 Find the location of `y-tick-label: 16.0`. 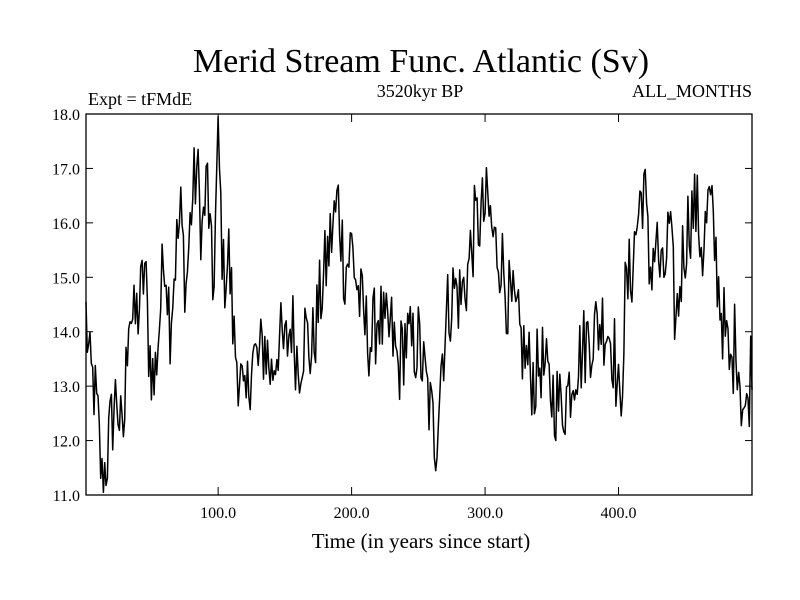

y-tick-label: 16.0 is located at coordinates (66, 224).